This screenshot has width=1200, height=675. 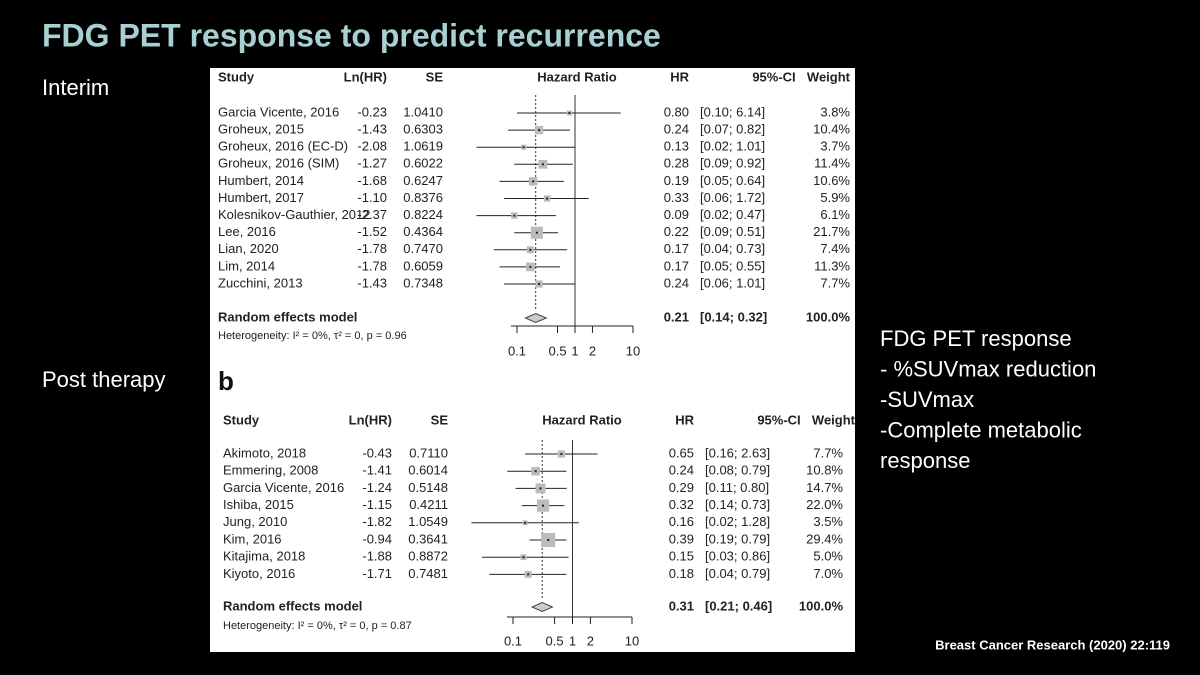 I want to click on se: 0.6247, so click(x=423, y=180).